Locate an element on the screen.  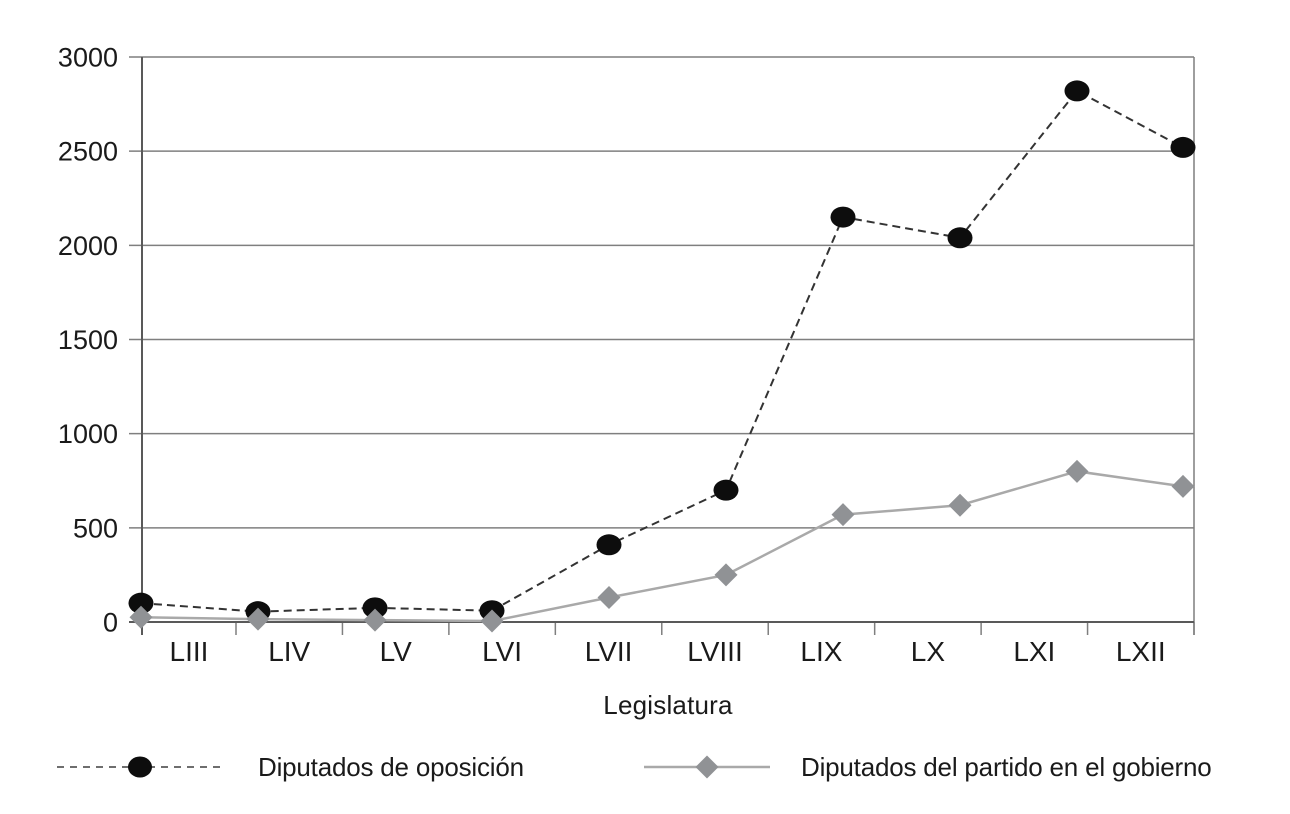
y-tick-label: 1000 is located at coordinates (88, 434).